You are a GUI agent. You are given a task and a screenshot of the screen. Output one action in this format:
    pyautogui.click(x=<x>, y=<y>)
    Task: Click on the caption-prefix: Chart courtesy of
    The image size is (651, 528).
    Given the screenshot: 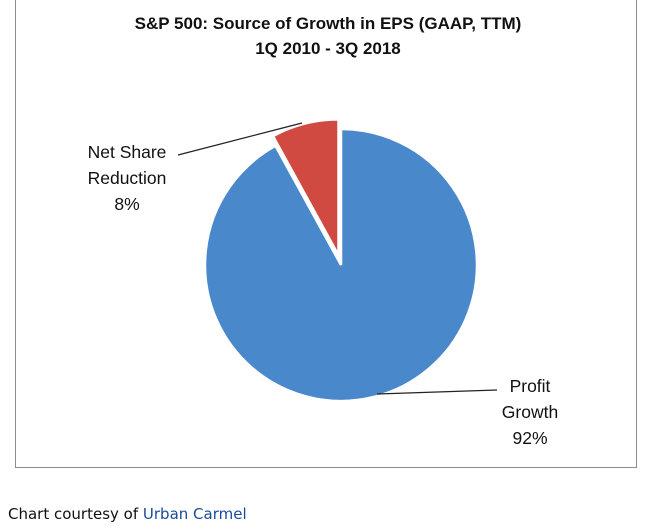 What is the action you would take?
    pyautogui.click(x=73, y=514)
    